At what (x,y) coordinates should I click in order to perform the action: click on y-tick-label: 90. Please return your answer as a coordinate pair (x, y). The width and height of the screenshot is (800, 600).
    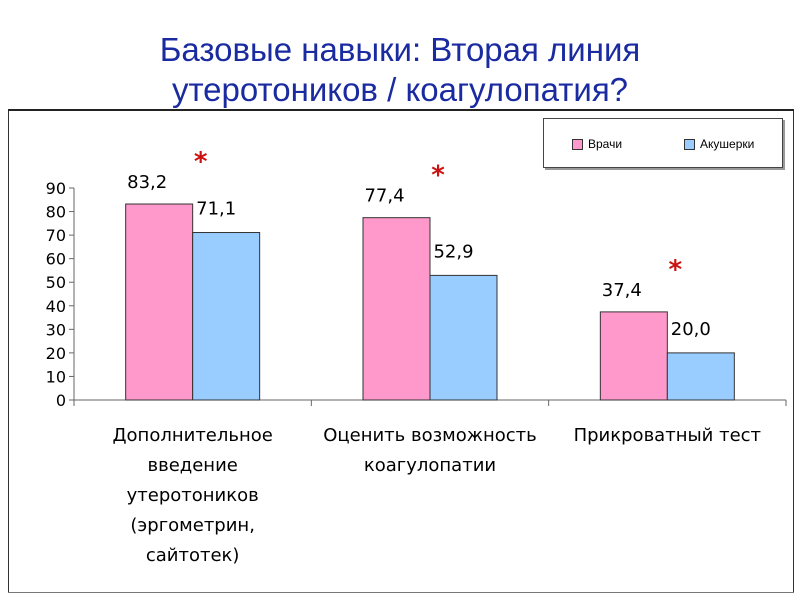
    Looking at the image, I should click on (56, 188).